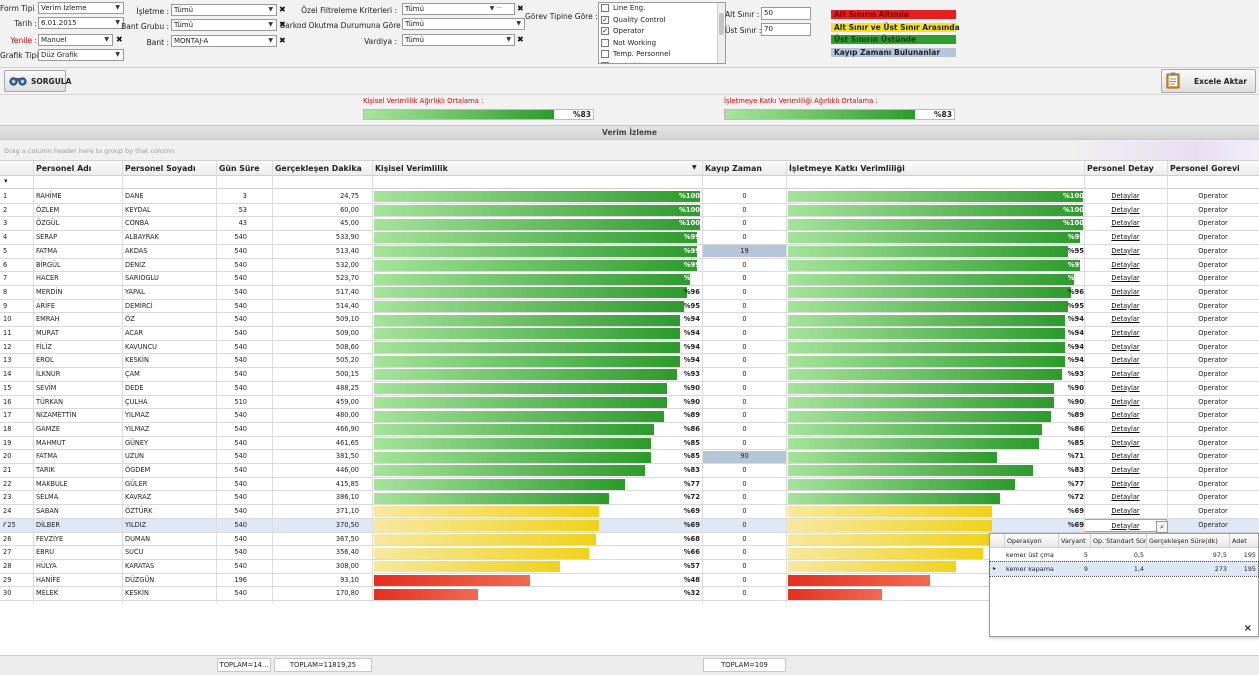 The width and height of the screenshot is (1259, 675). I want to click on detail-close-icon: ×, so click(1247, 628).